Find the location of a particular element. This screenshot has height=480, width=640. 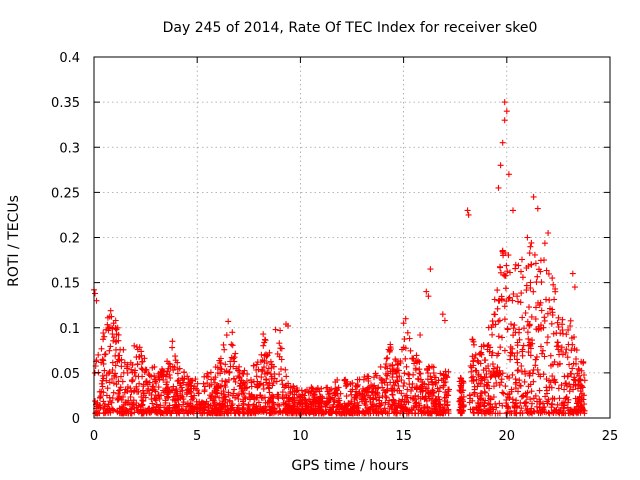

y-tick-label: 0.25 is located at coordinates (65, 193).